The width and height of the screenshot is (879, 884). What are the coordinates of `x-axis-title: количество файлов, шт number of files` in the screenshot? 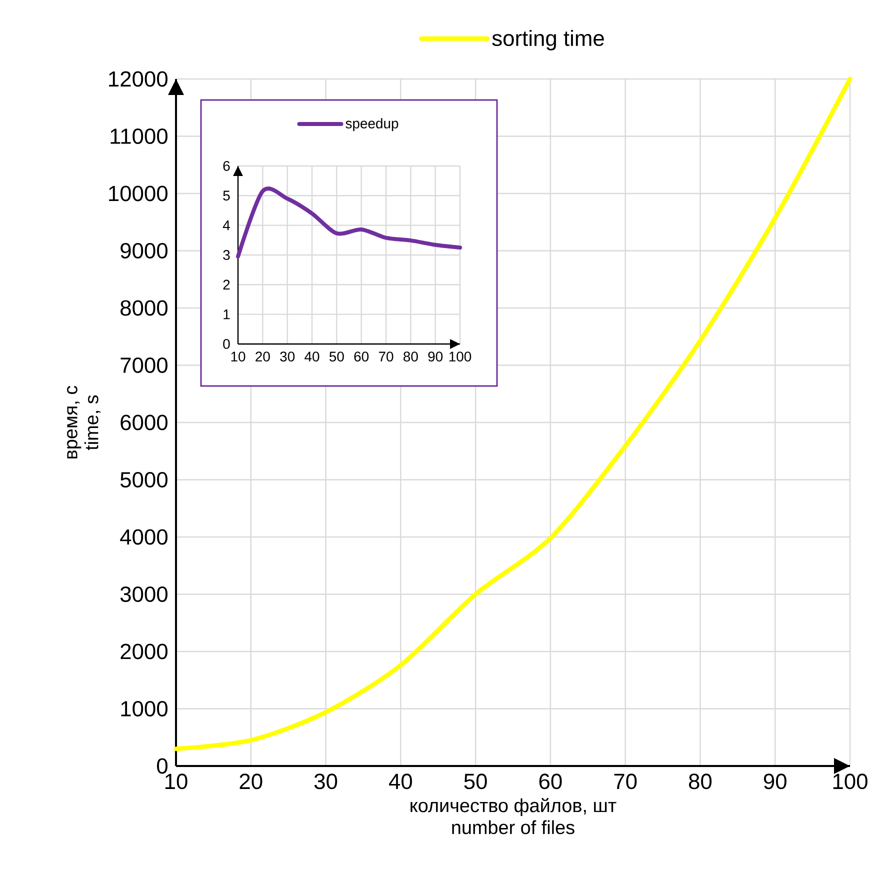 It's located at (513, 816).